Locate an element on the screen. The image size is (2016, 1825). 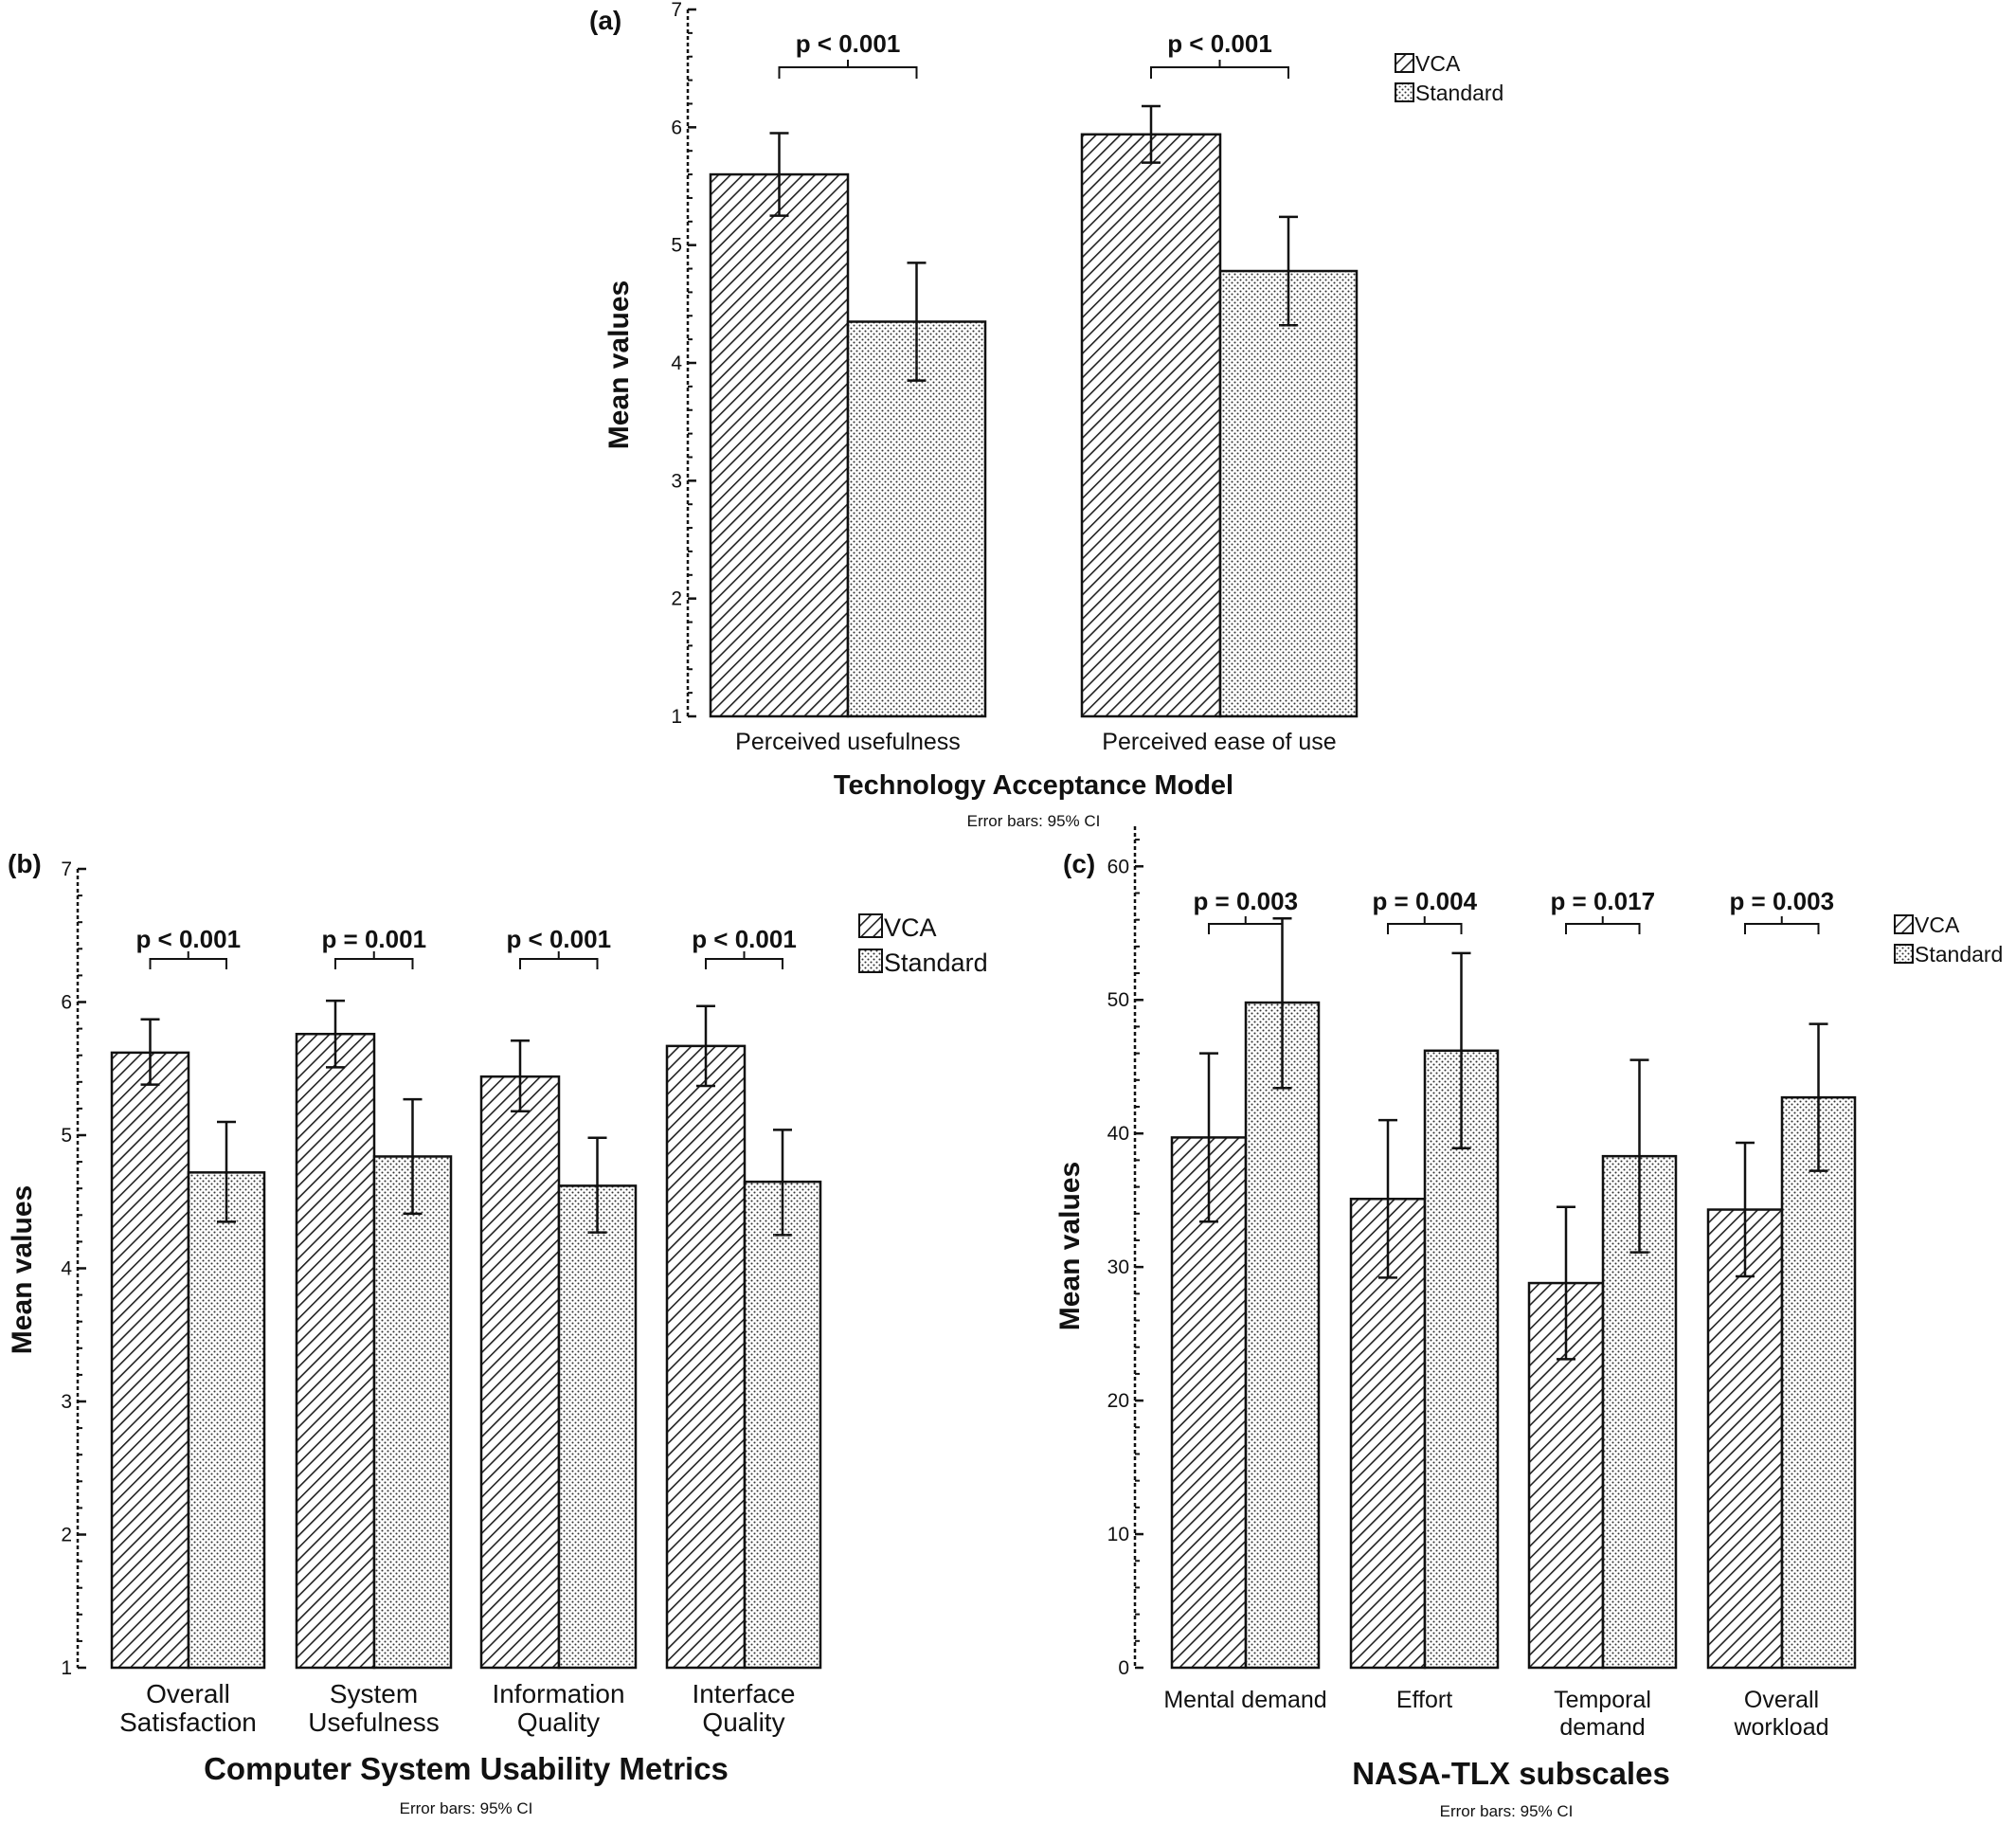
panel-c-category-label: workload is located at coordinates (1780, 1727).